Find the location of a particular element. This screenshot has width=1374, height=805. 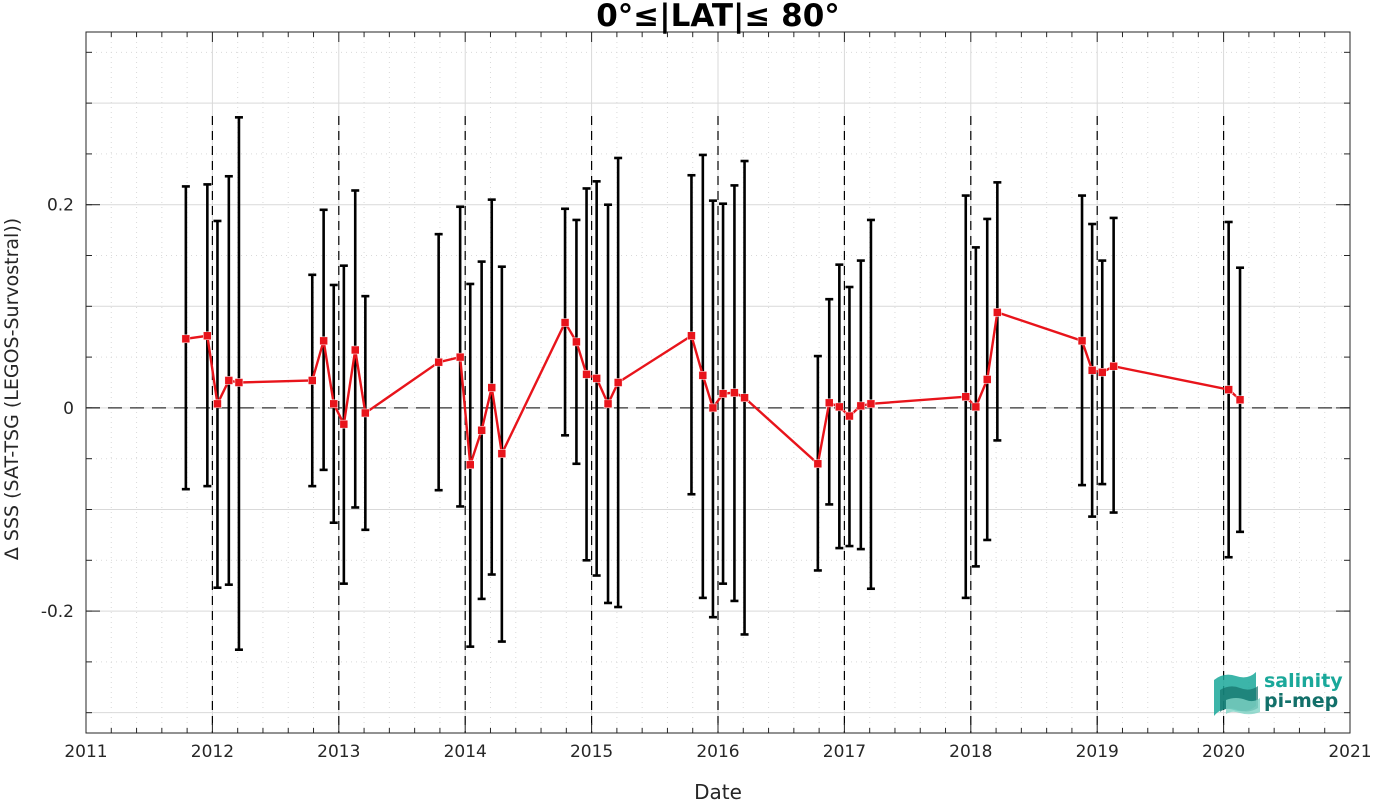

x-tick-label: 2016 is located at coordinates (717, 752).